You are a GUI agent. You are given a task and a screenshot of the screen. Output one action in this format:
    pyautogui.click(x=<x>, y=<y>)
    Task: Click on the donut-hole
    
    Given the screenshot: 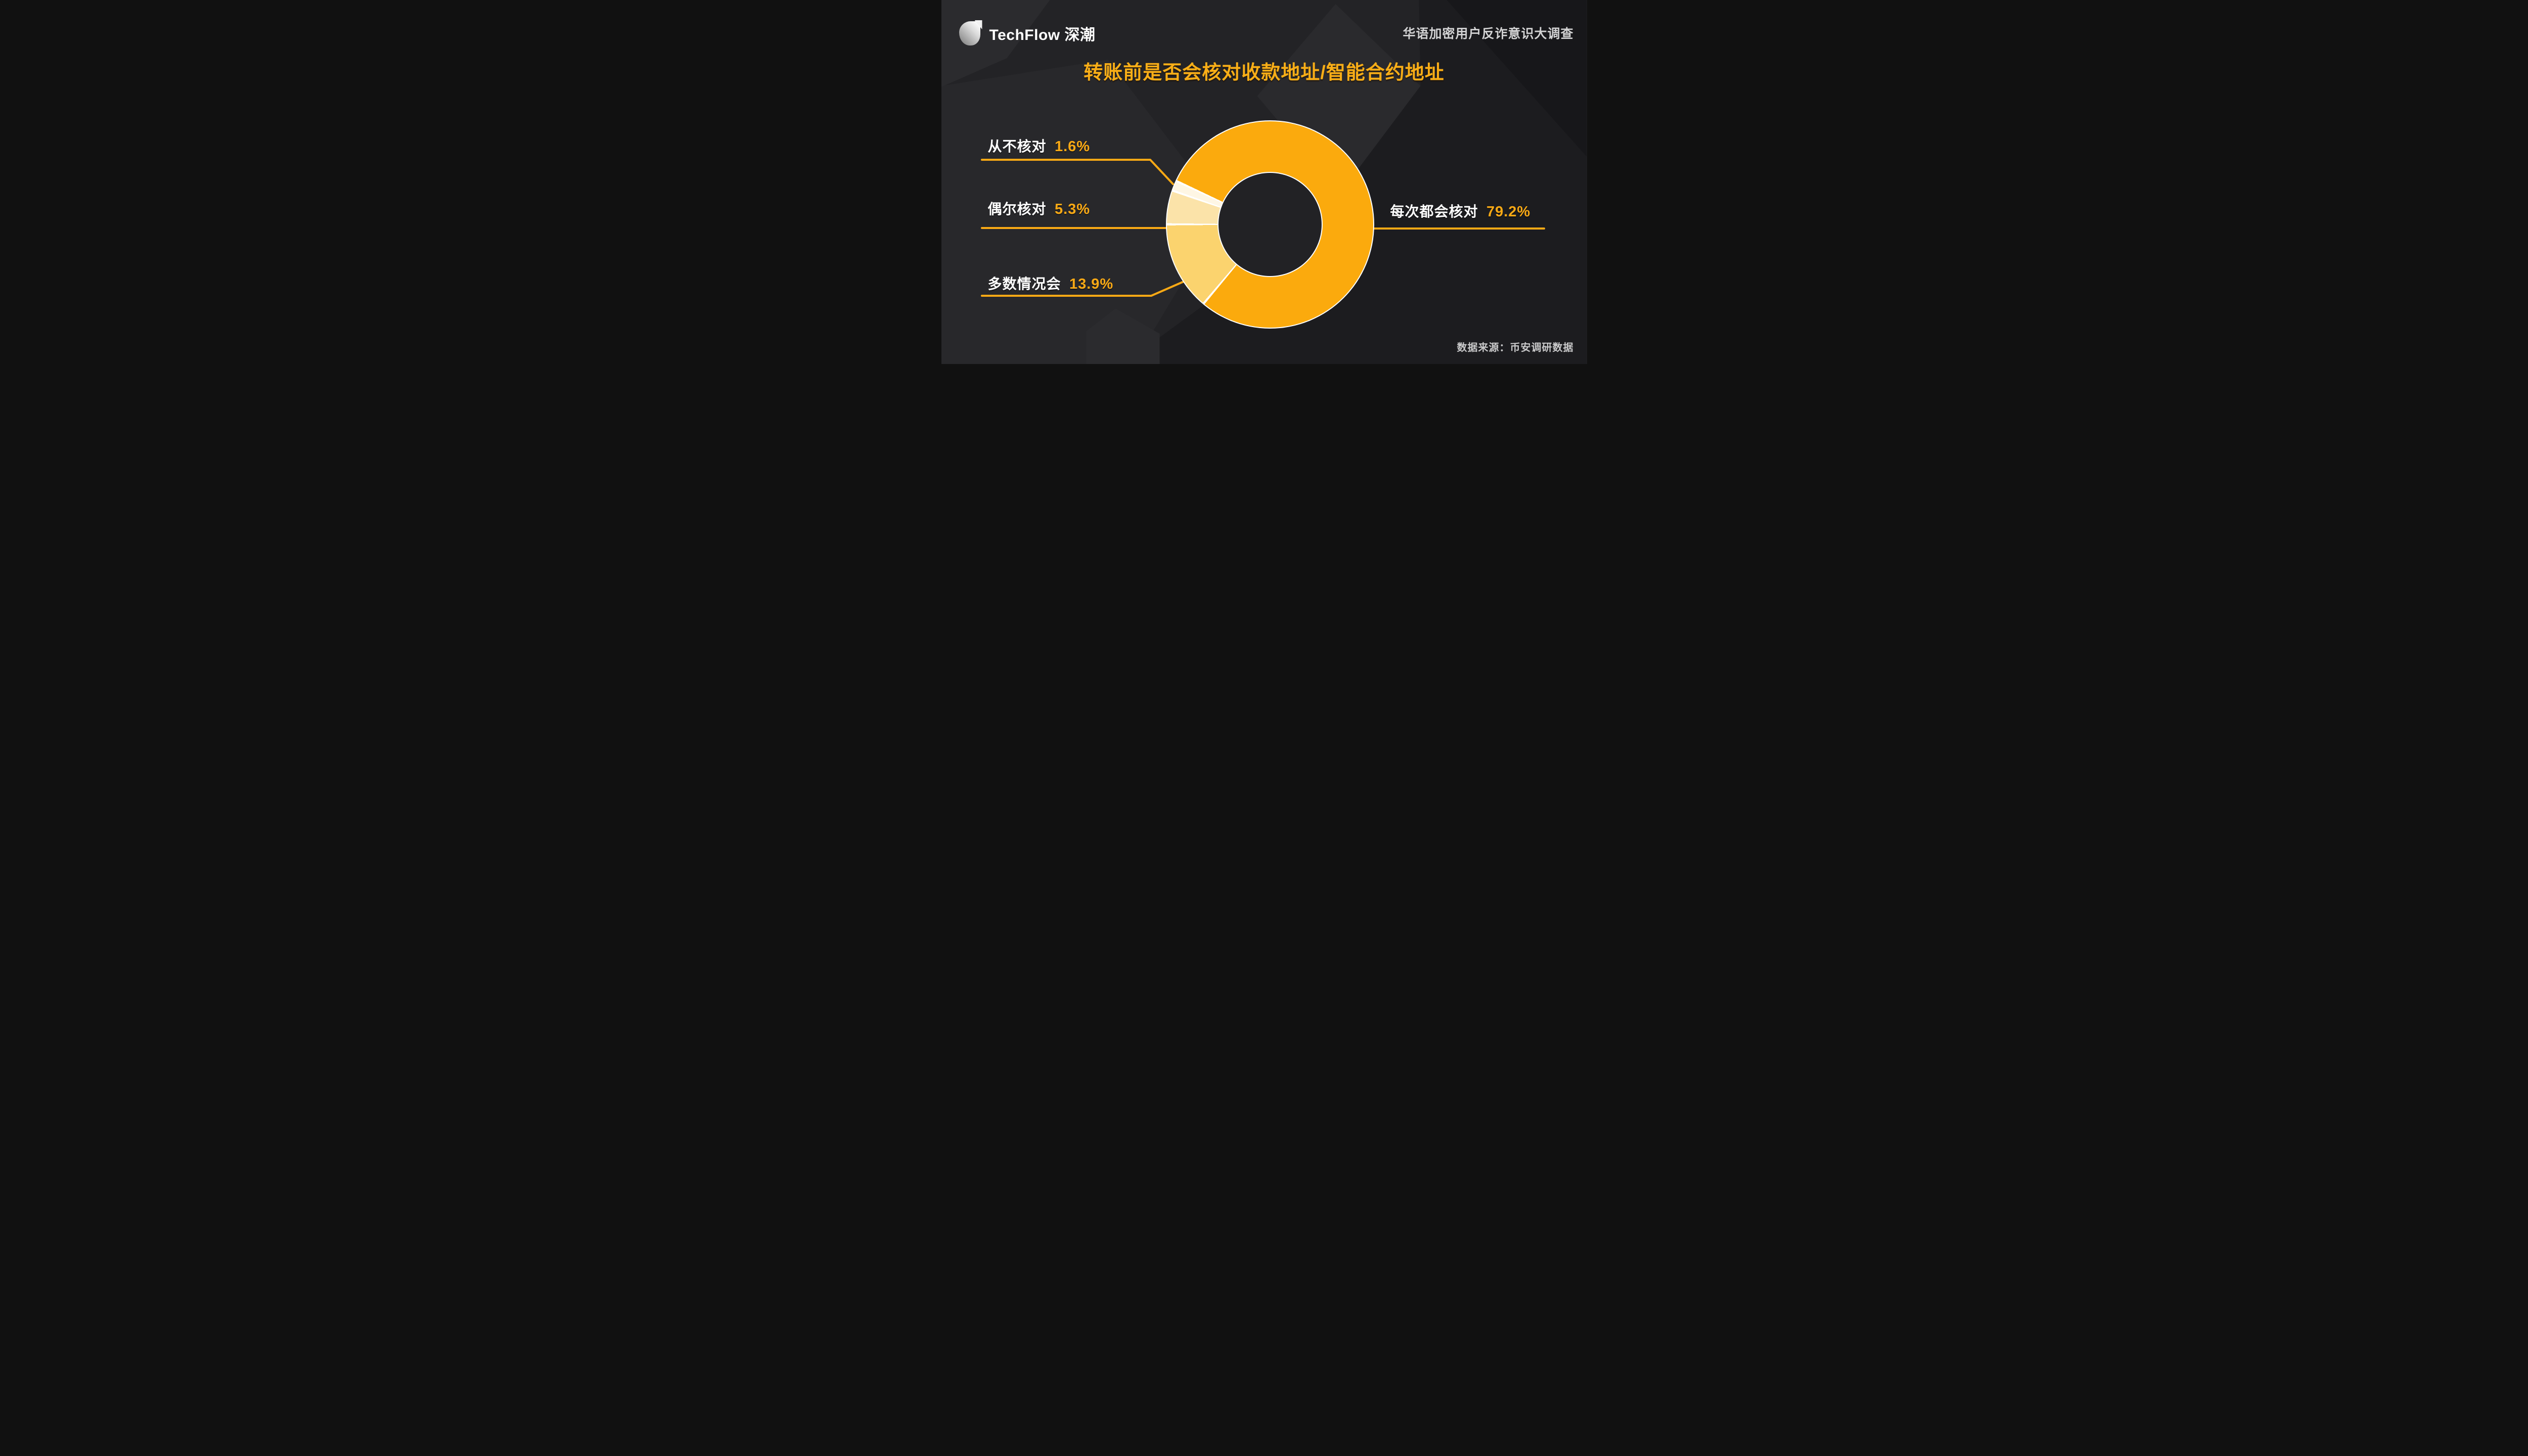 What is the action you would take?
    pyautogui.click(x=1270, y=224)
    